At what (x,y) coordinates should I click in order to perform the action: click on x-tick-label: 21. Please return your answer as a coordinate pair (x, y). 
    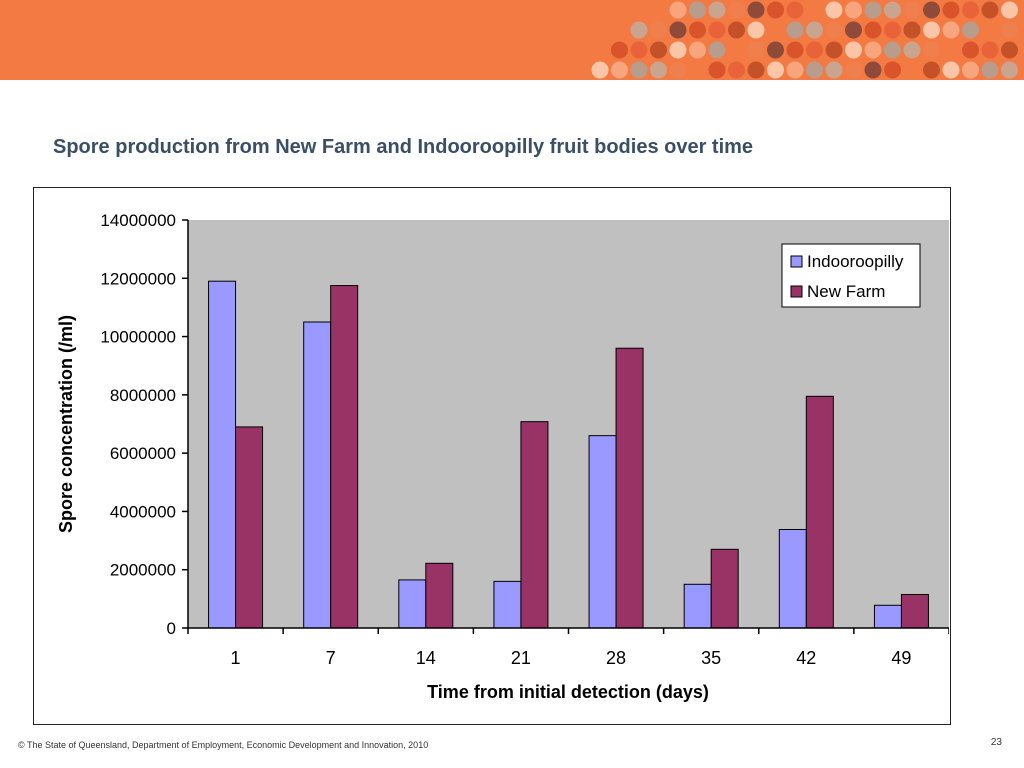
    Looking at the image, I should click on (521, 658).